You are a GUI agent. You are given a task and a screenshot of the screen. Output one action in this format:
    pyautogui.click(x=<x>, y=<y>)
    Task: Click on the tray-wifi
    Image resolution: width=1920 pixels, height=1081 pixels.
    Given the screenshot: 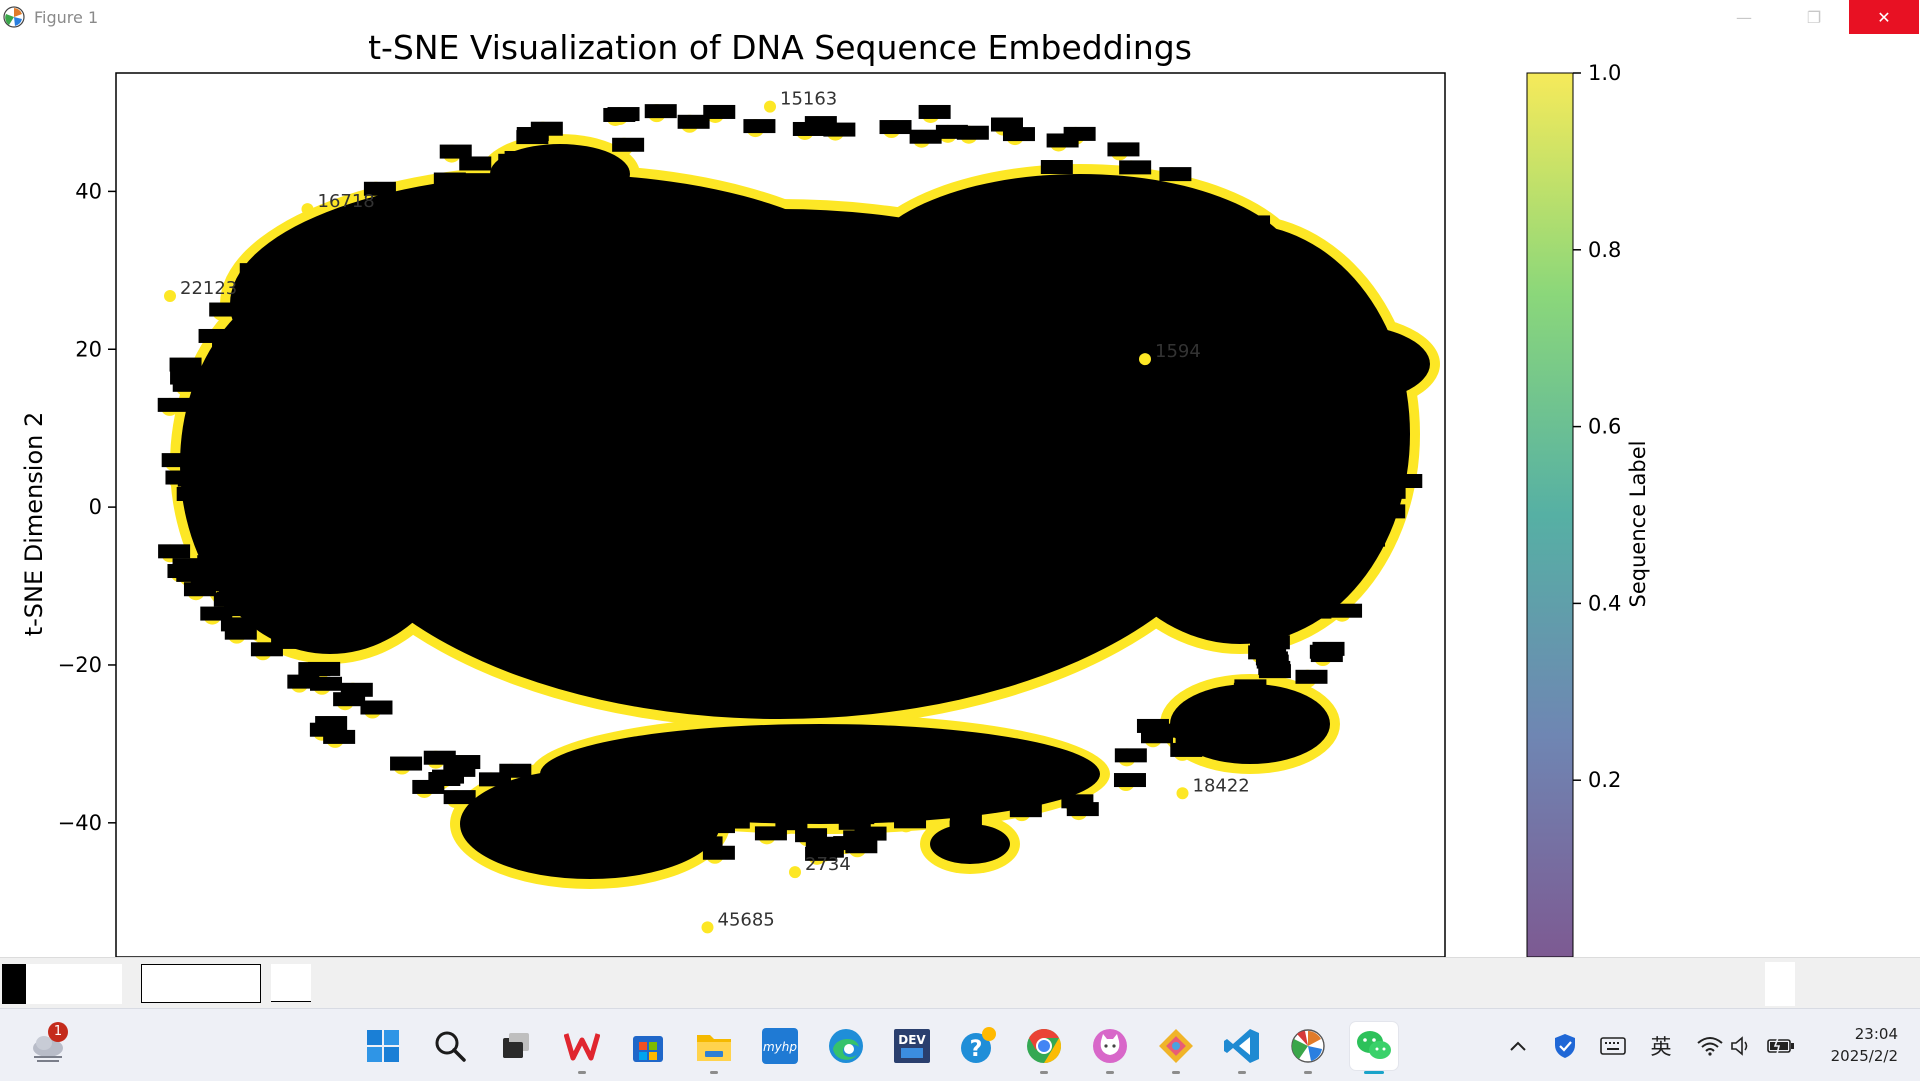 What is the action you would take?
    pyautogui.click(x=1710, y=1046)
    